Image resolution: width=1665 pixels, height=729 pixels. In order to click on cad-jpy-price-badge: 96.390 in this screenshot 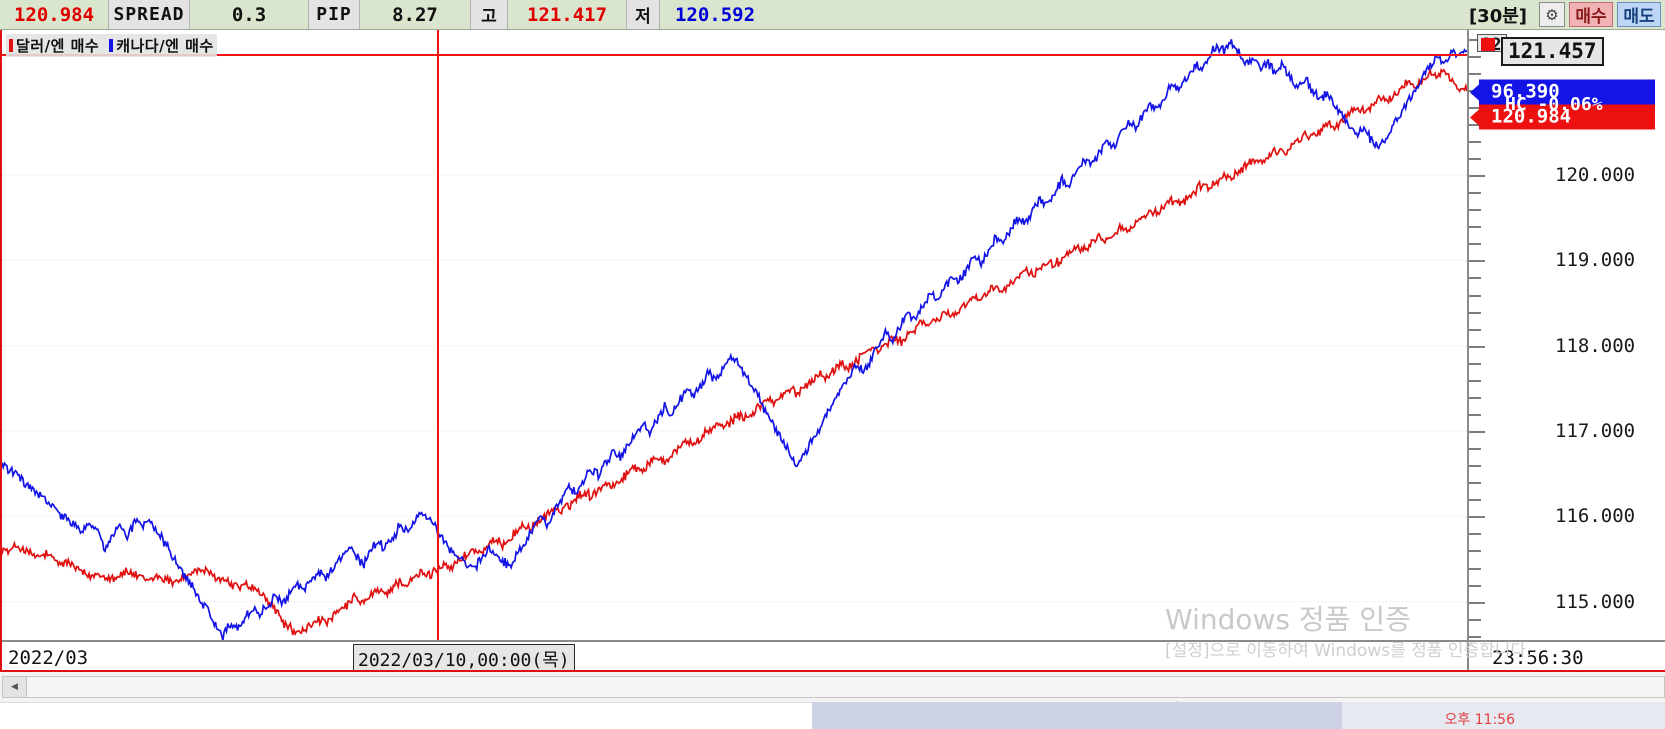, I will do `click(1567, 92)`.